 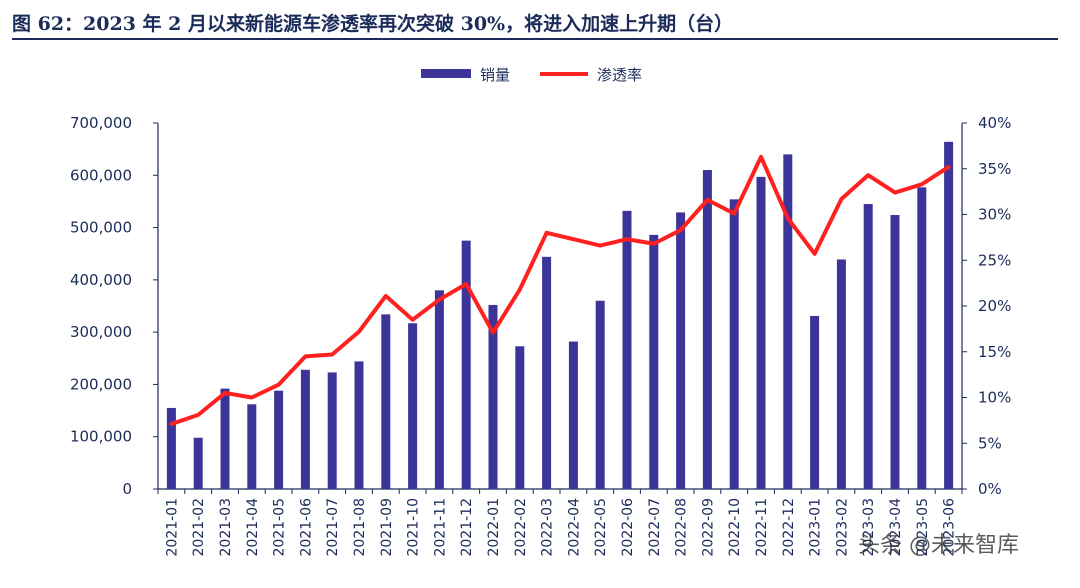 What do you see at coordinates (682, 527) in the screenshot?
I see `x-tick-label: 2022-08` at bounding box center [682, 527].